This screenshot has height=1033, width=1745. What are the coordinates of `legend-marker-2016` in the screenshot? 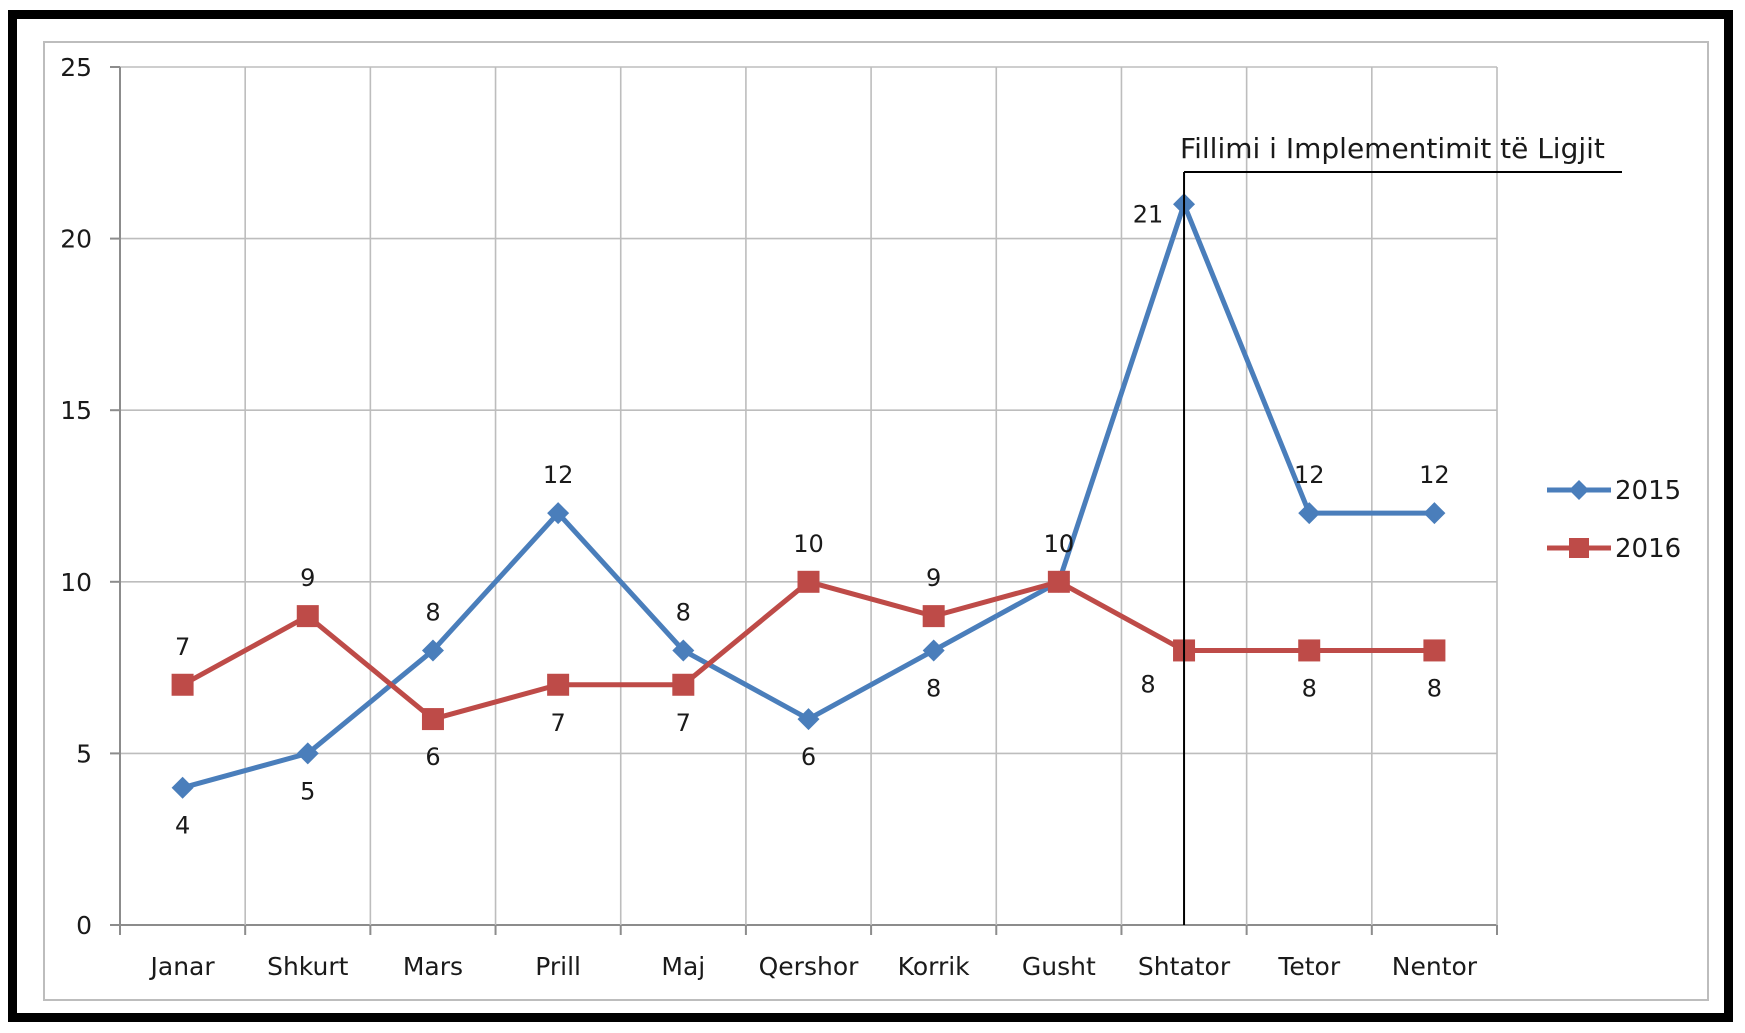 It's located at (1579, 548).